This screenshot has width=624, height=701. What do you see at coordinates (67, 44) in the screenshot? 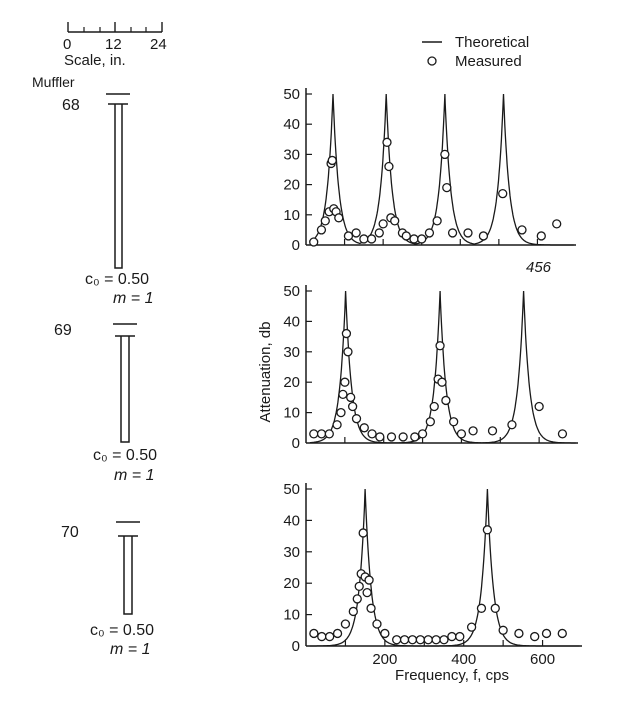
I see `scale-tick-0: 0` at bounding box center [67, 44].